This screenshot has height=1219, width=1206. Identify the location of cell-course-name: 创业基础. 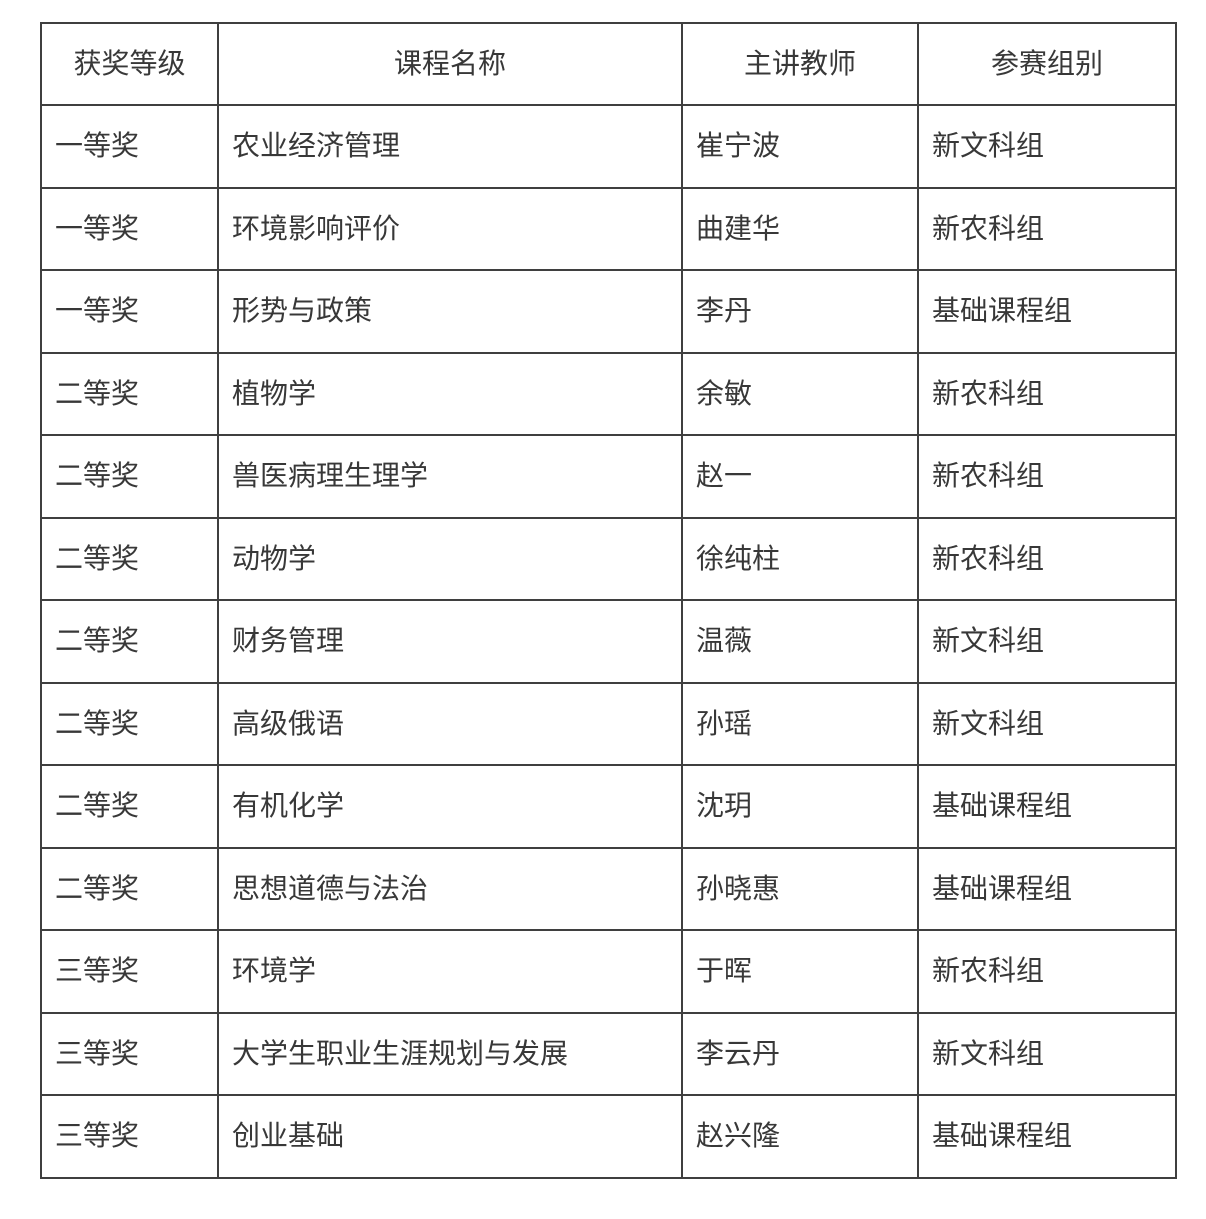
(450, 1136).